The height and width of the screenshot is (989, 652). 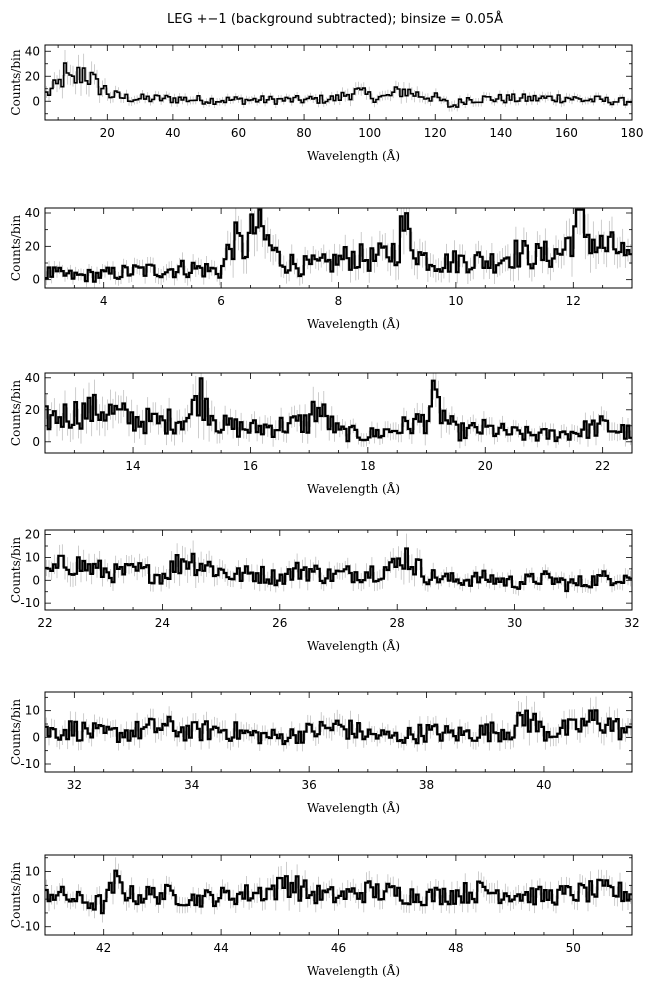 I want to click on x-tick-label: 10, so click(x=455, y=301).